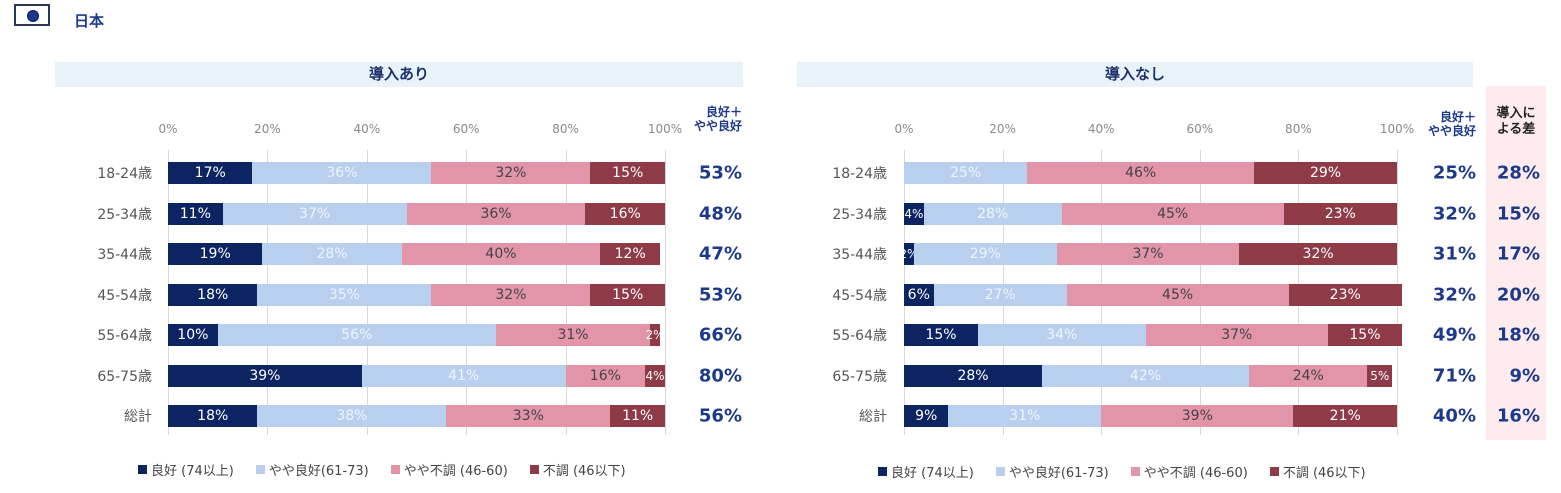 The width and height of the screenshot is (1561, 493). What do you see at coordinates (1135, 74) in the screenshot?
I see `panel-title: 導入なし` at bounding box center [1135, 74].